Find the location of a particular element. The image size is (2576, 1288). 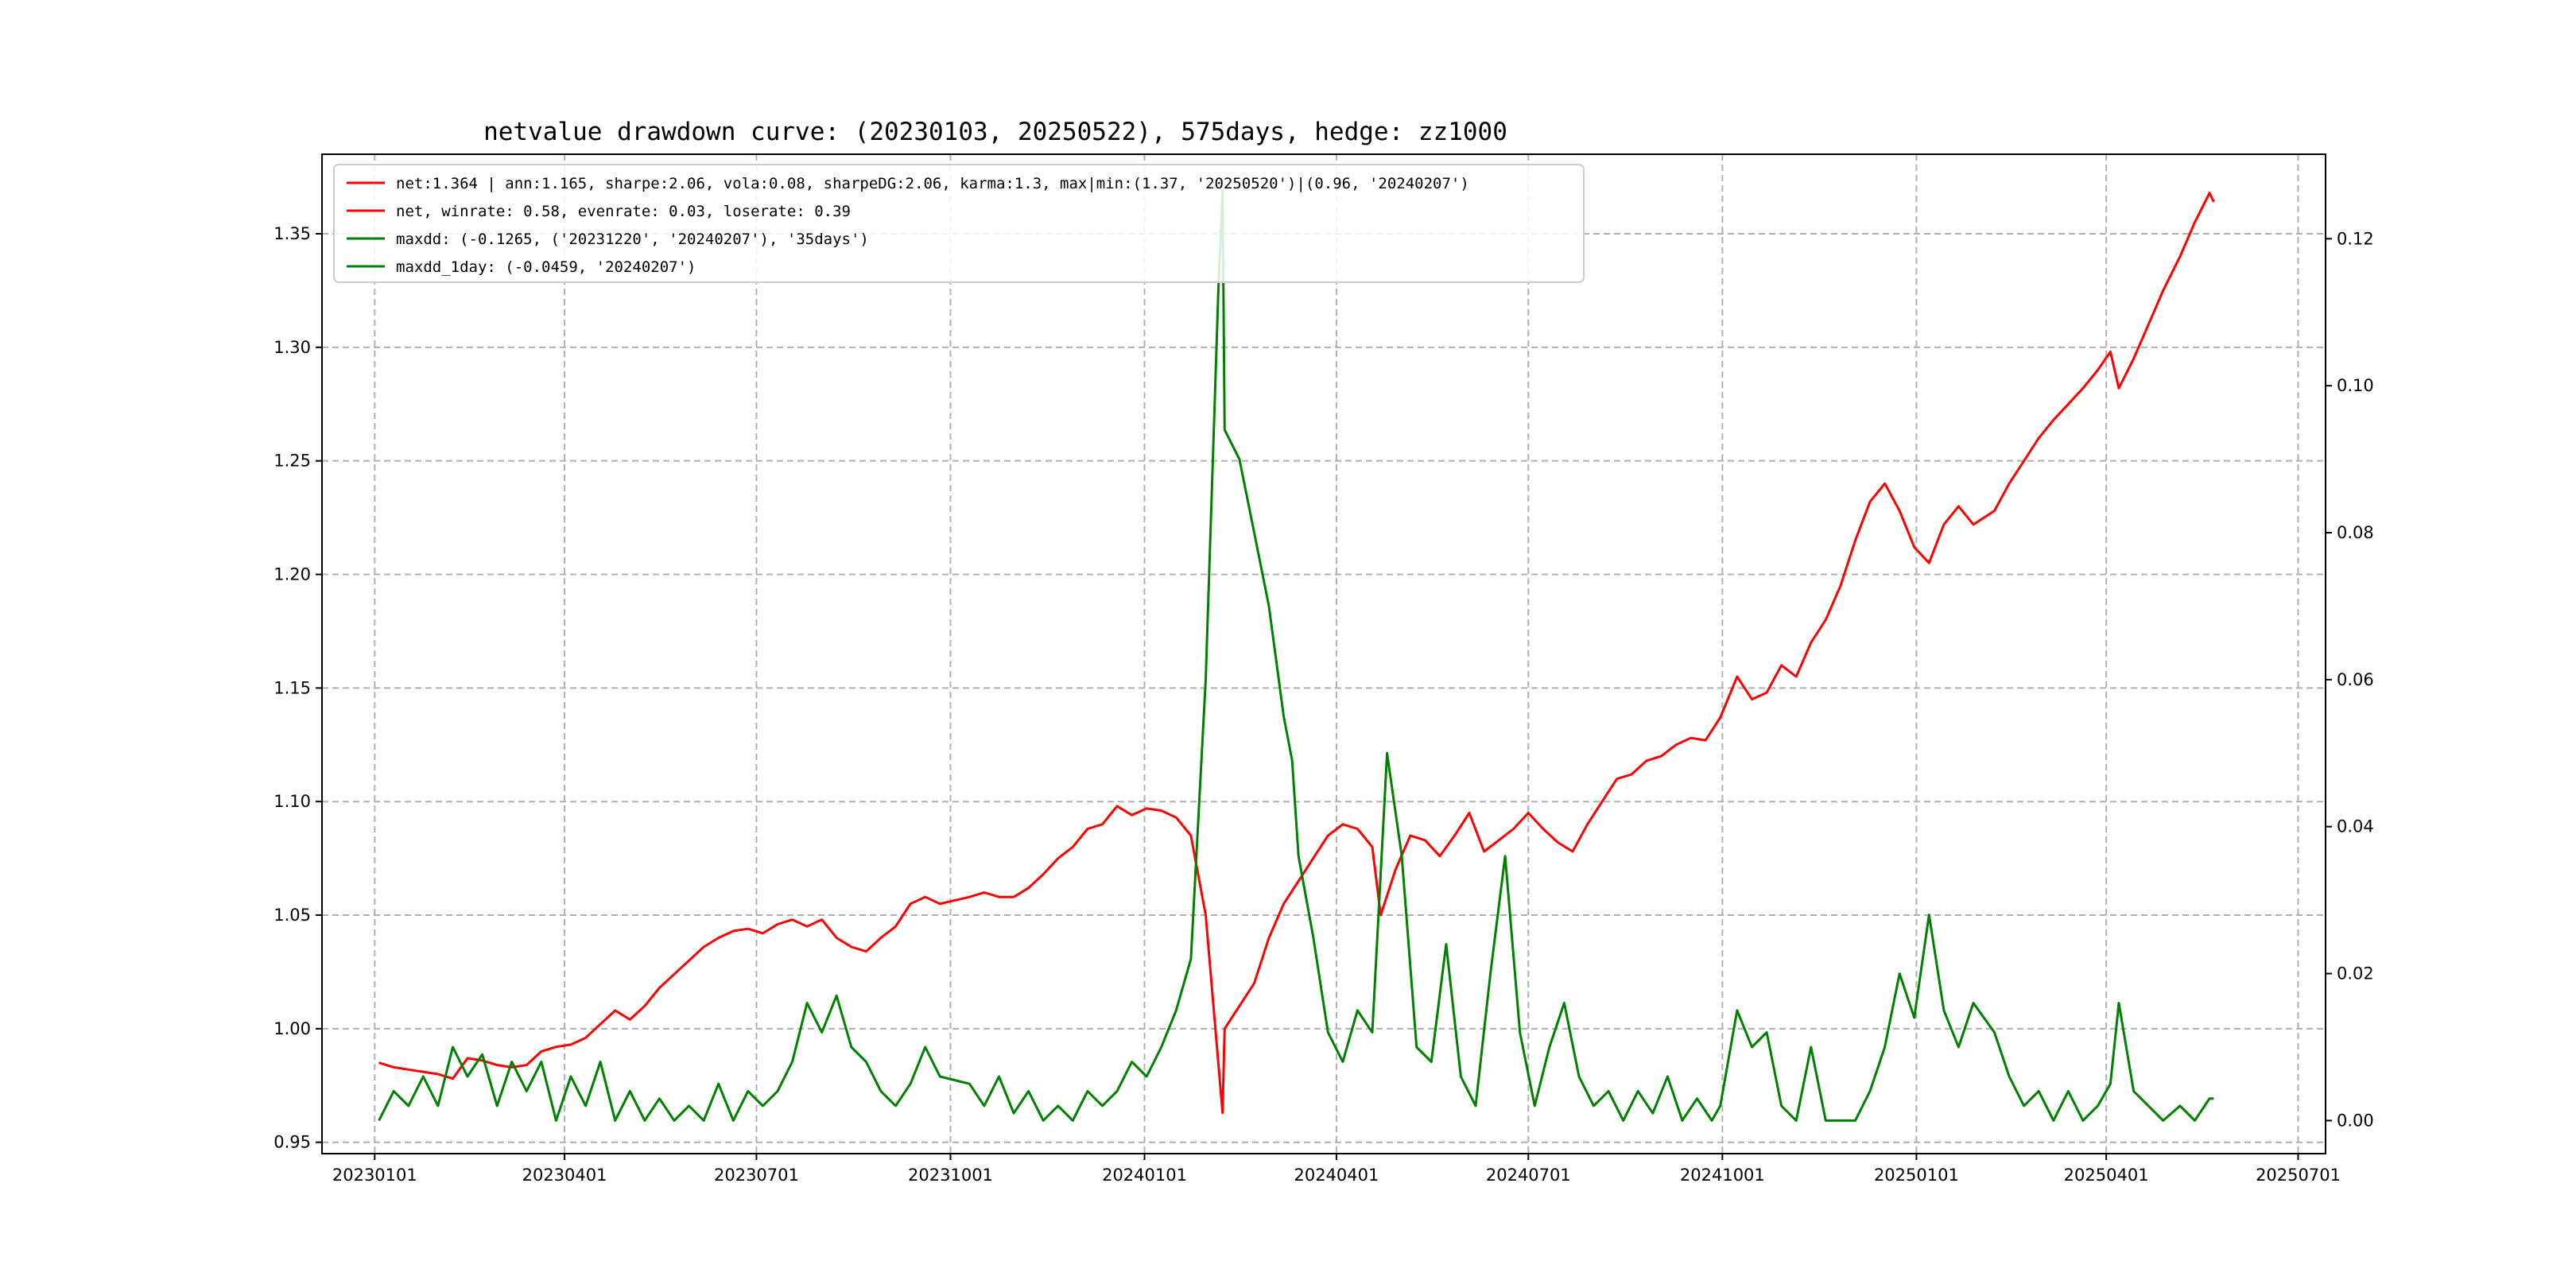

y-axis-right-ticks: 0.00 0.02 0.04 0.06 0.08 0.10 0.12 is located at coordinates (2350, 680).